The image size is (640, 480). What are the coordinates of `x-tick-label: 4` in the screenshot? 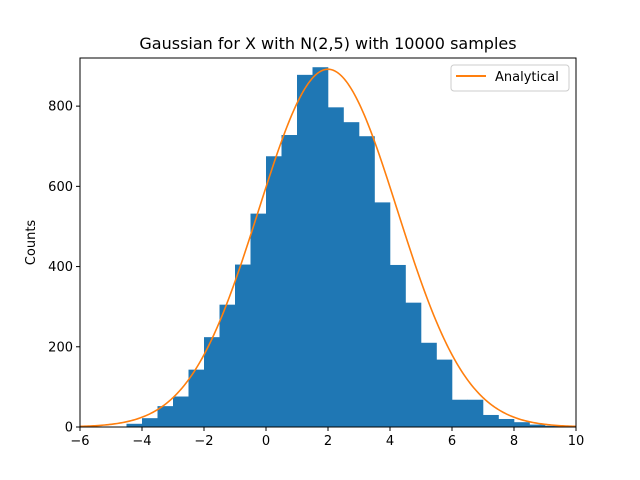 It's located at (390, 441).